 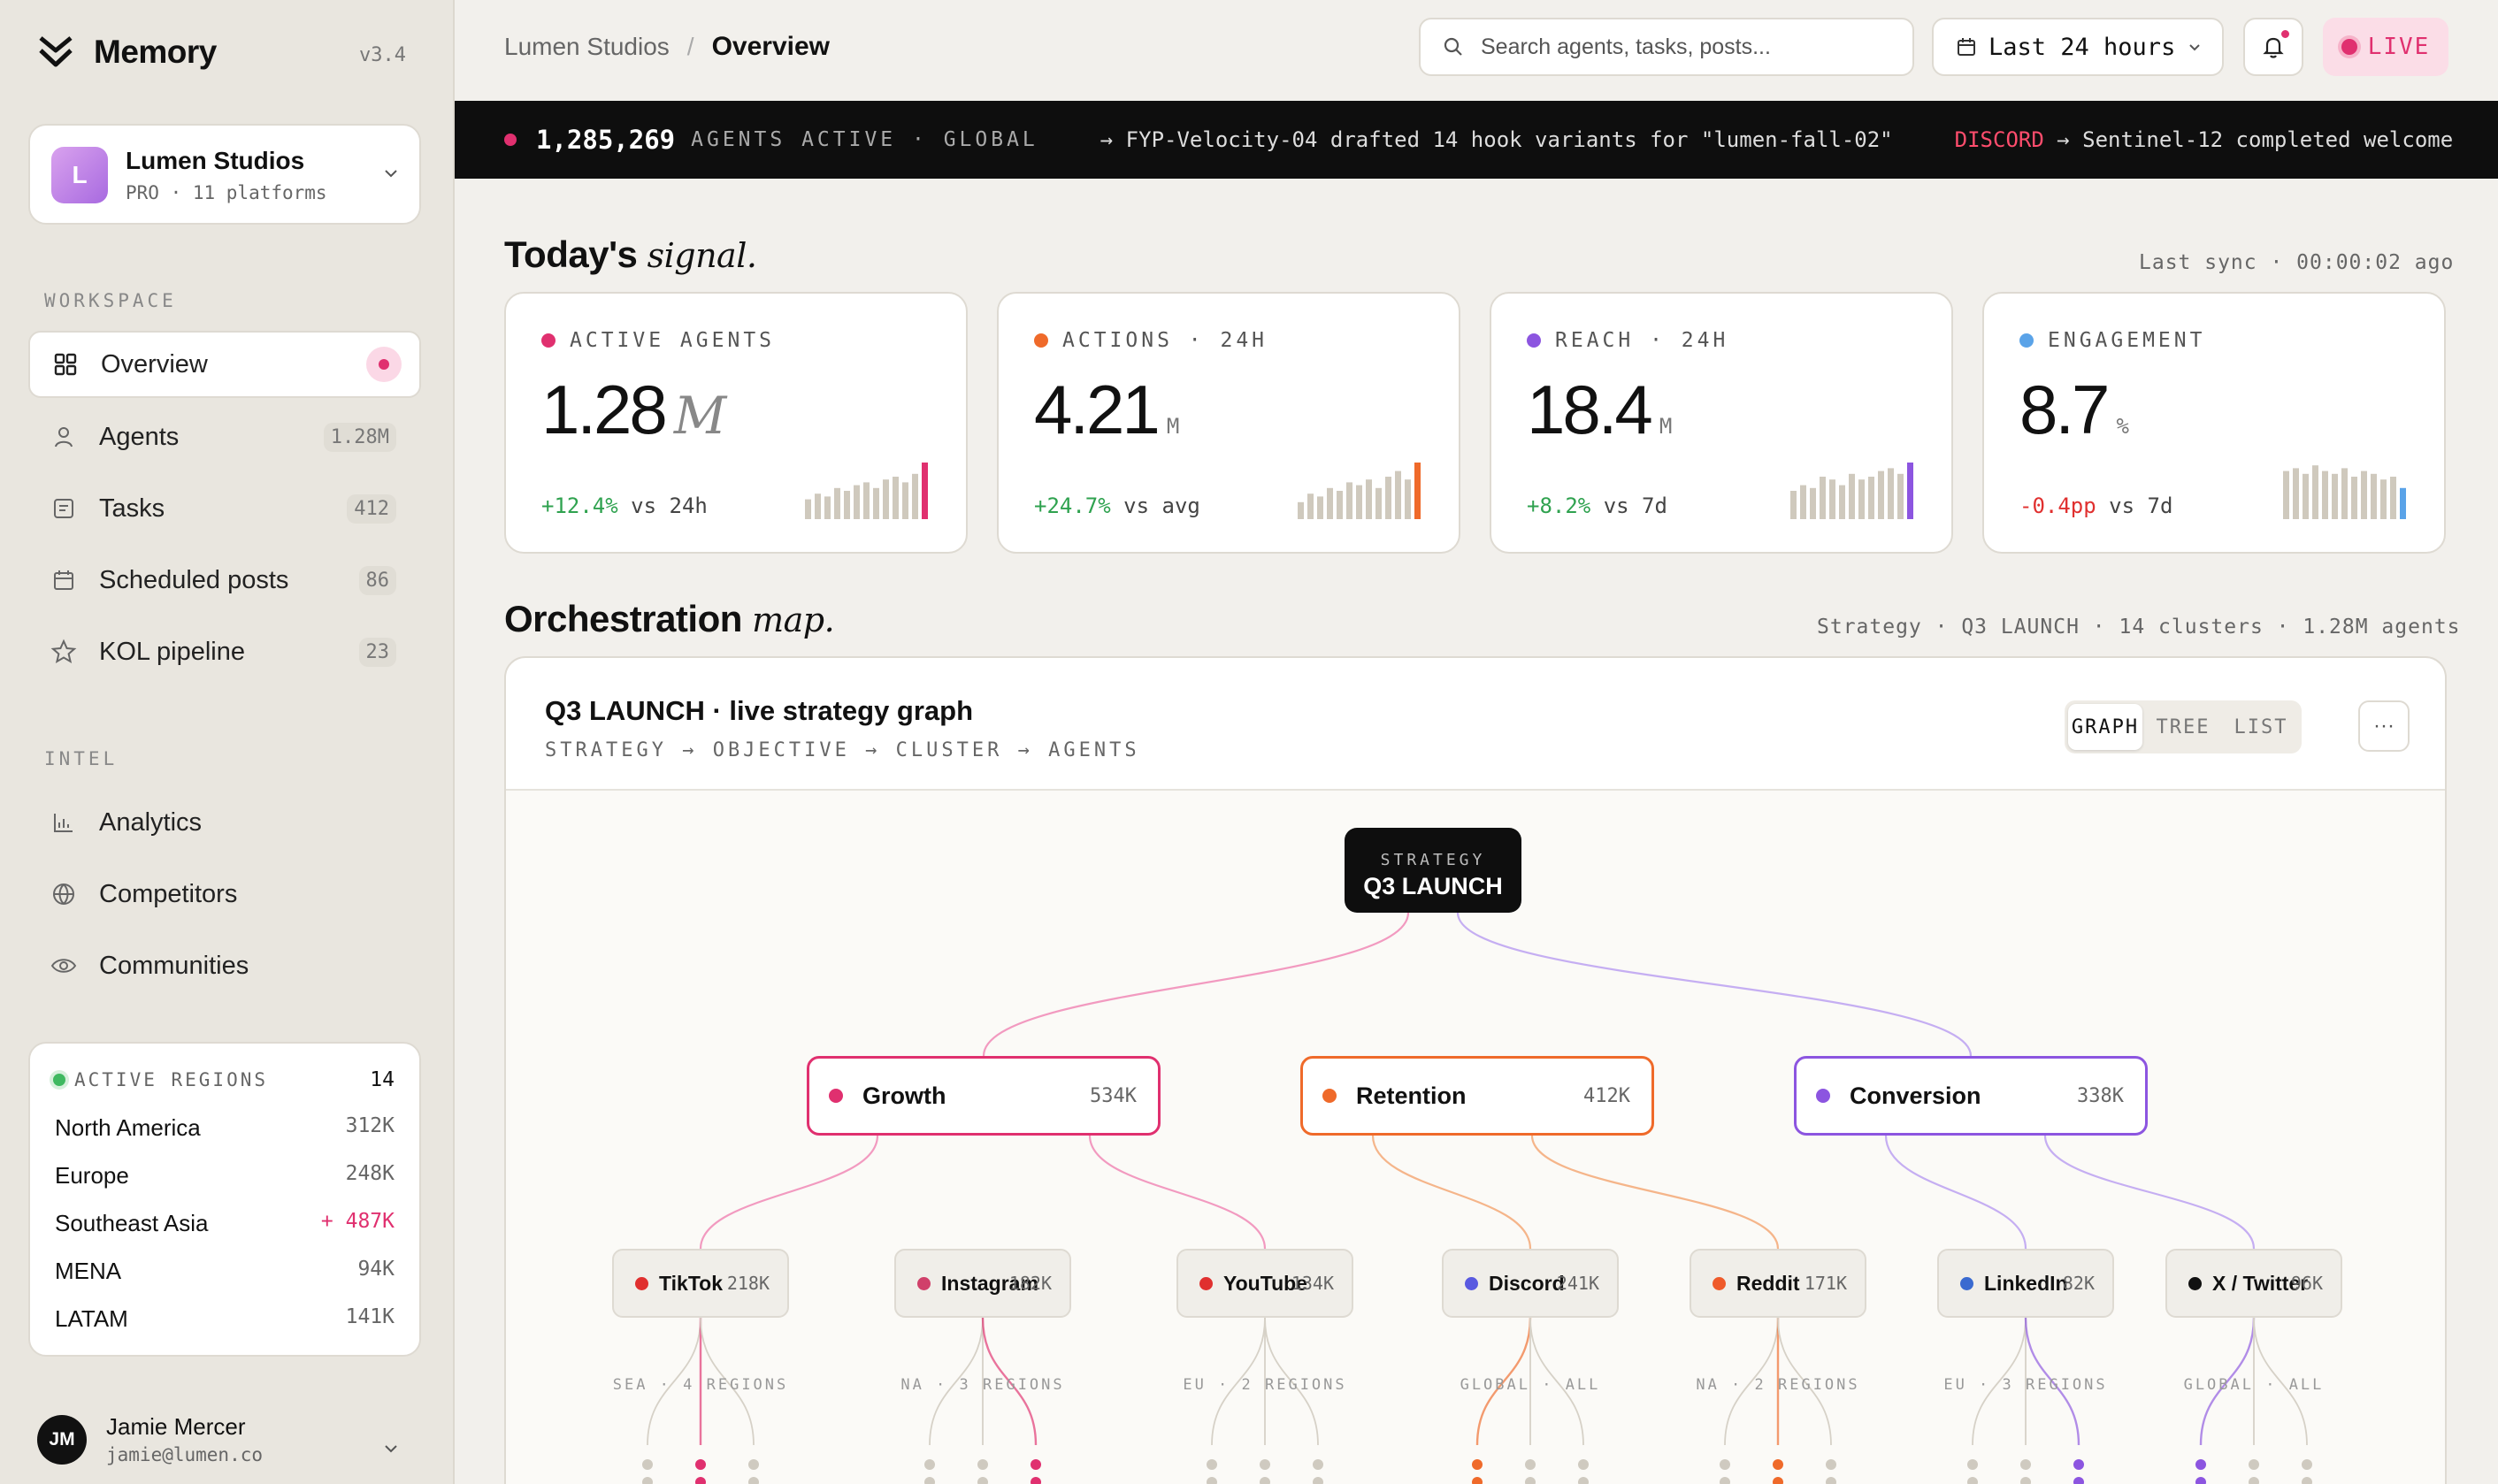 I want to click on nav-label: Overview, so click(x=154, y=364).